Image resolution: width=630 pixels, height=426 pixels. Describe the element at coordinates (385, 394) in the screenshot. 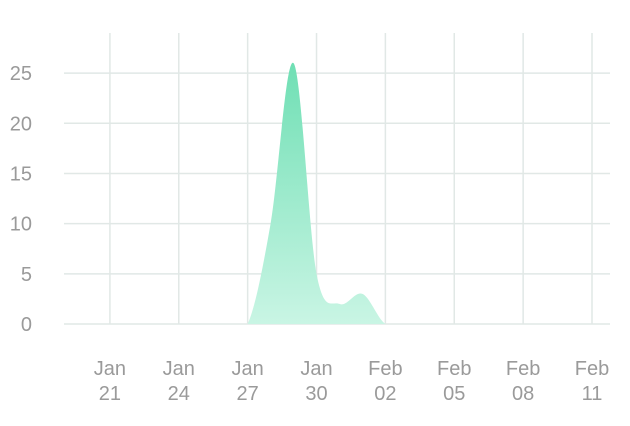

I see `x-tick-label-day: 02` at that location.